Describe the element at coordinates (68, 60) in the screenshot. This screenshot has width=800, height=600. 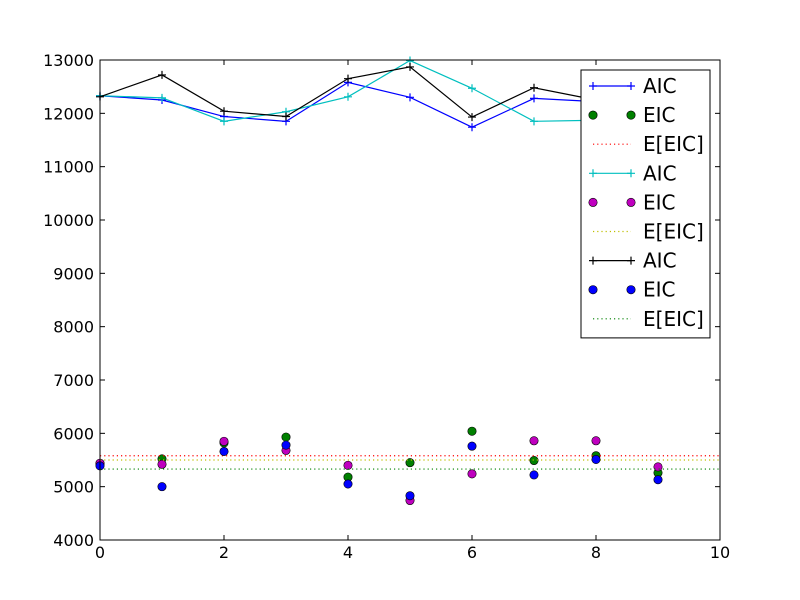
I see `y-tick-label: 13000` at that location.